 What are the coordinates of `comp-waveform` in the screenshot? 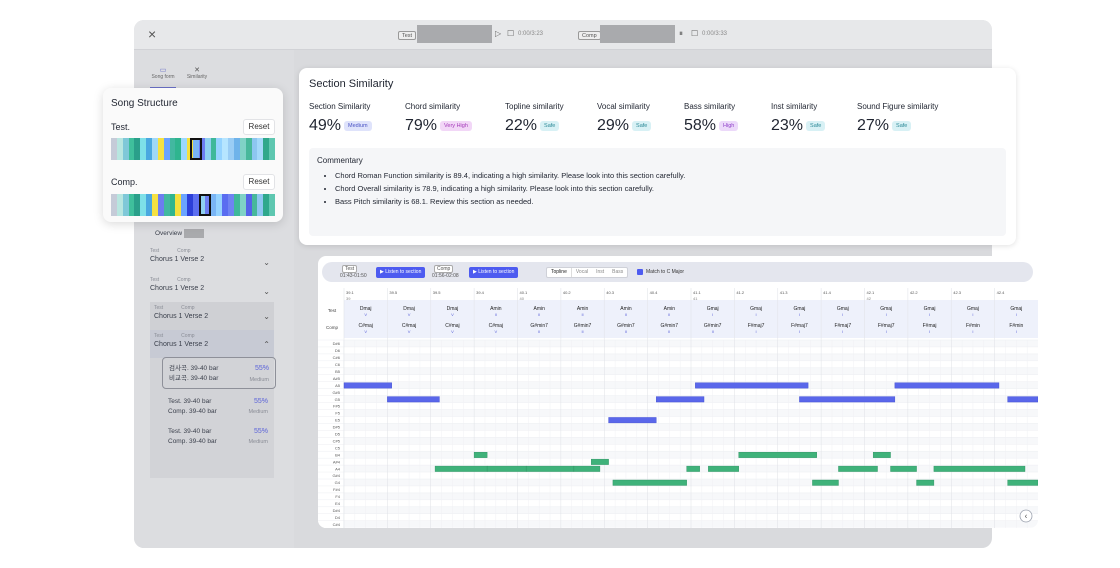 It's located at (637, 34).